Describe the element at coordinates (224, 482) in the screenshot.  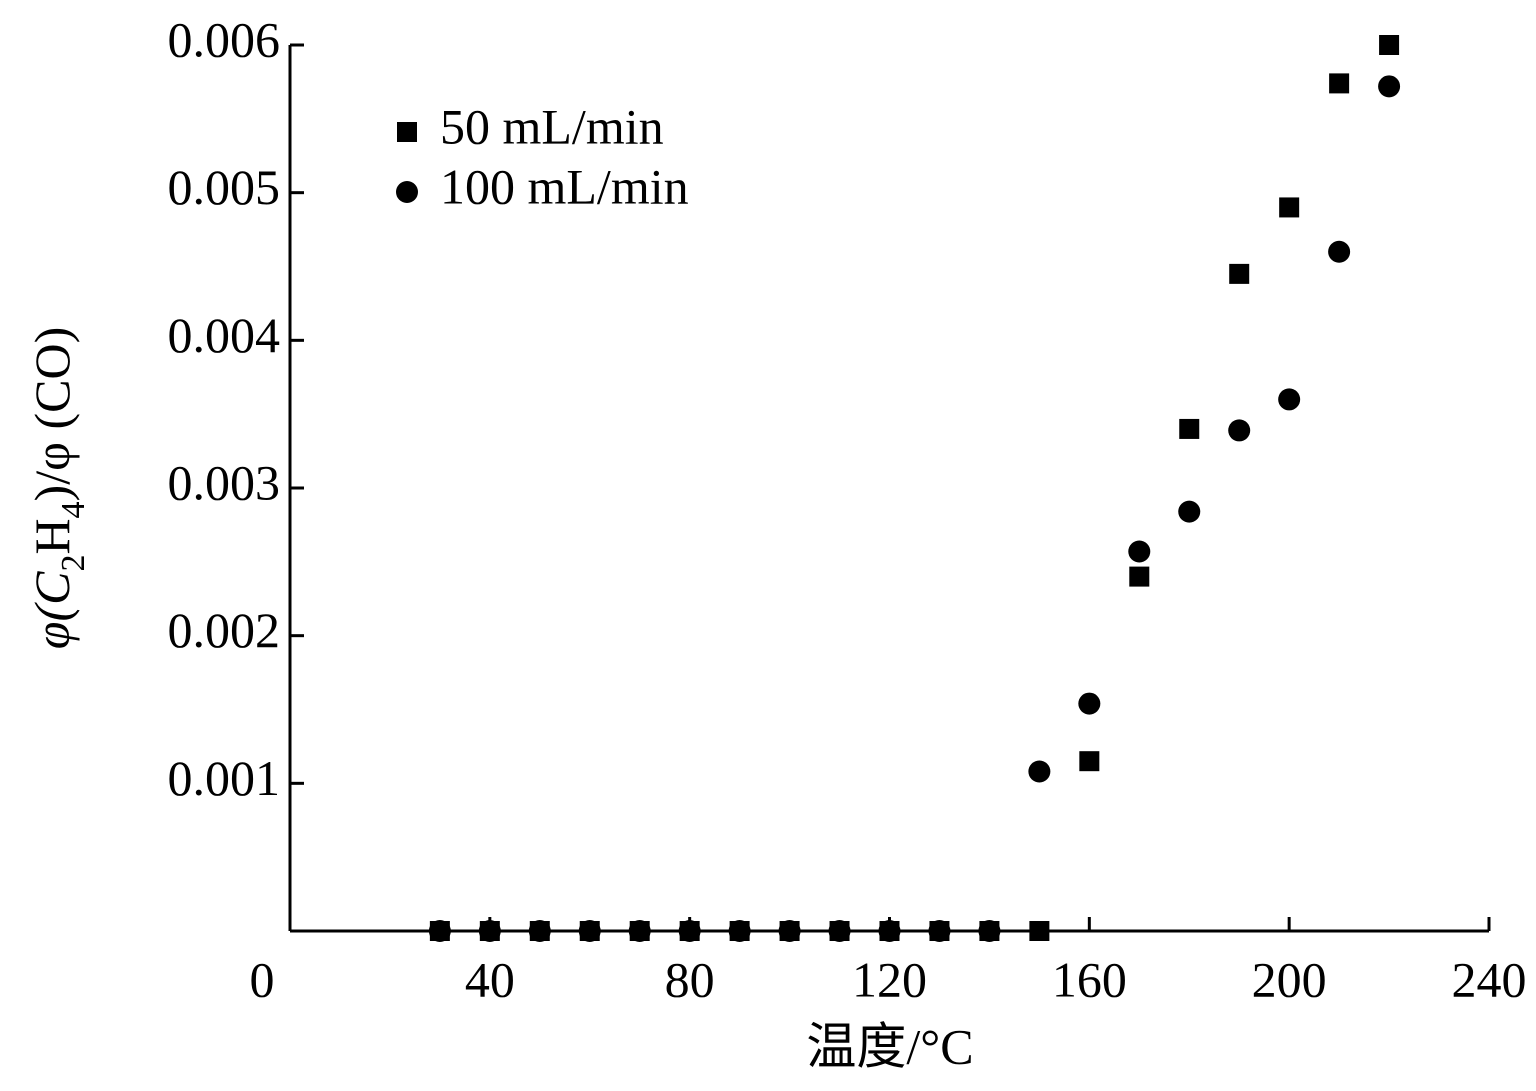
I see `y-tick-label: 0.003` at that location.